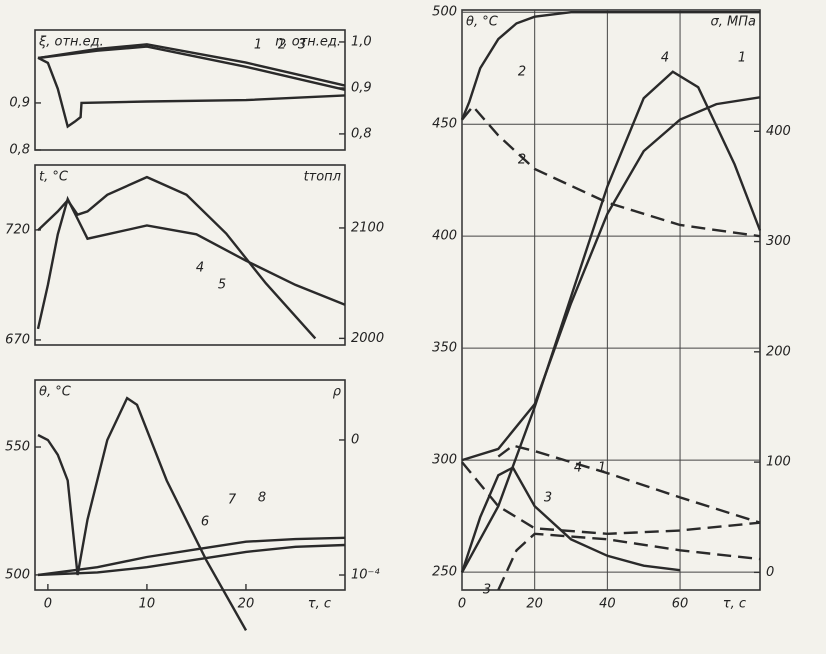  Describe the element at coordinates (607, 604) in the screenshot. I see `x-tick-label: 40` at that location.